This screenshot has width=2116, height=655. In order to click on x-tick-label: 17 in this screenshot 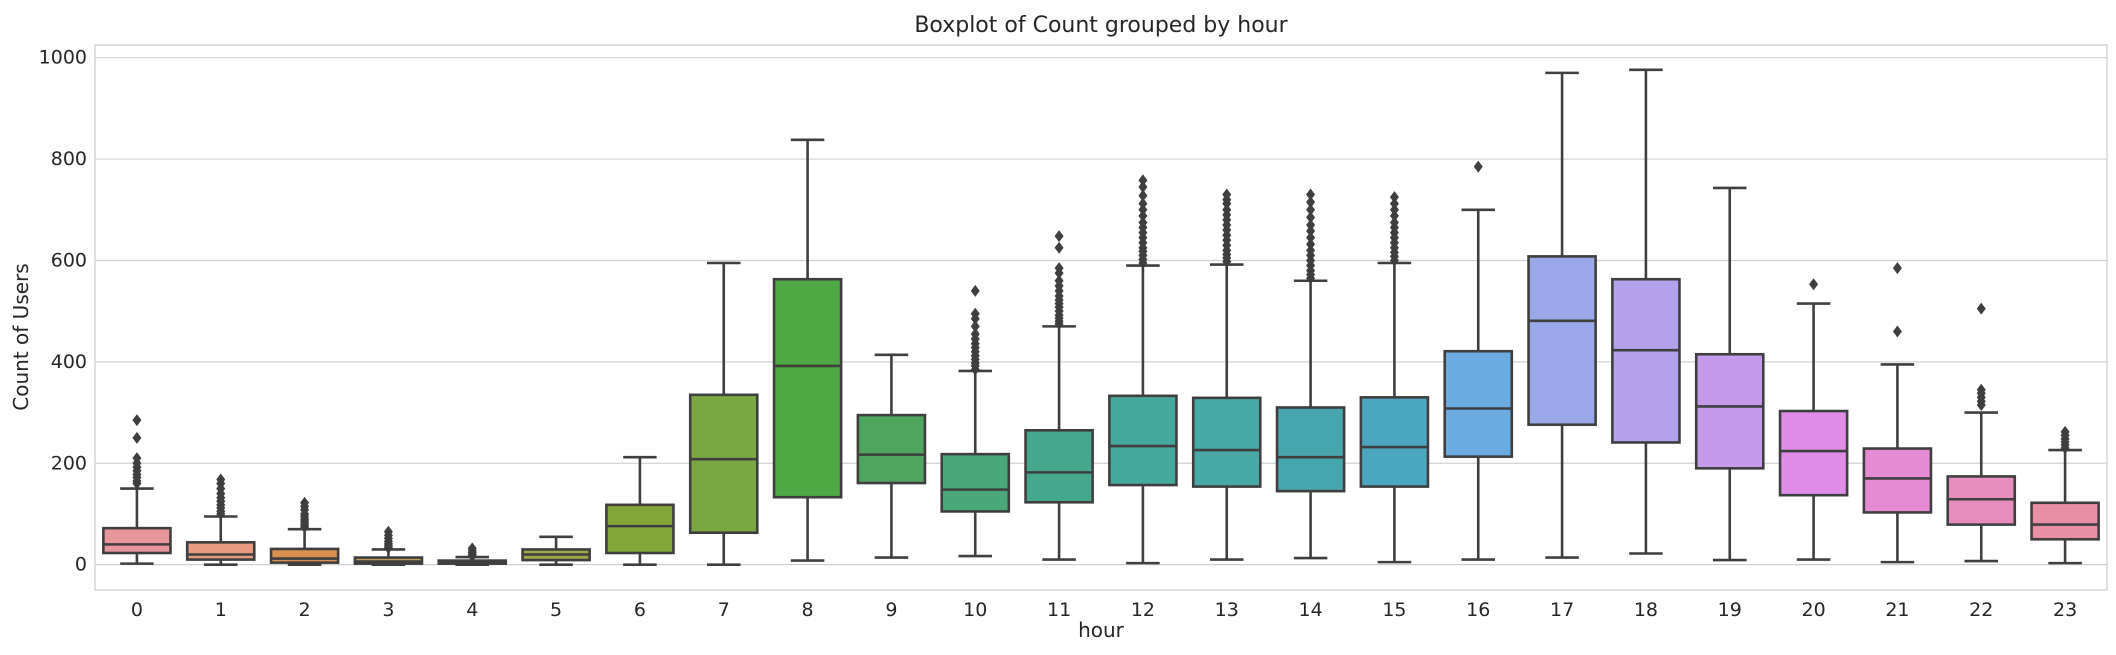, I will do `click(1562, 610)`.